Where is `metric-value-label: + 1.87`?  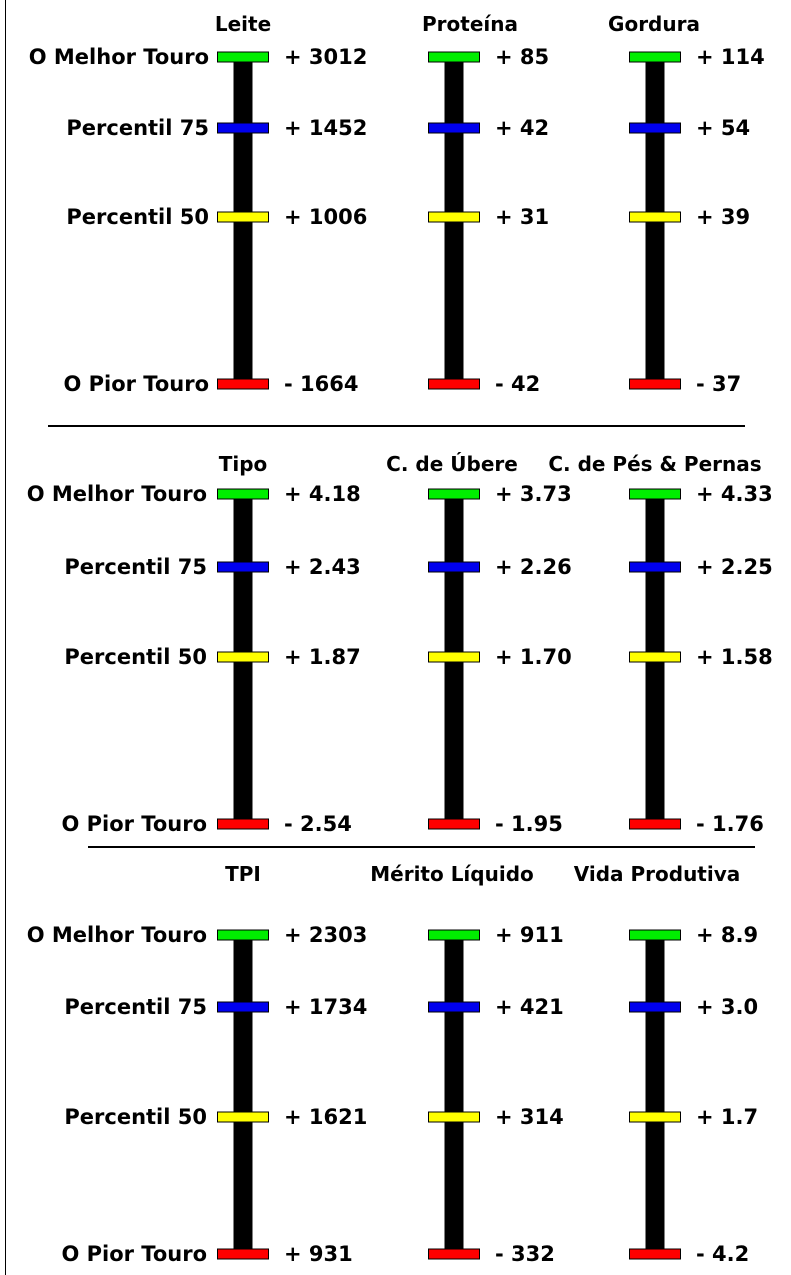 metric-value-label: + 1.87 is located at coordinates (322, 657).